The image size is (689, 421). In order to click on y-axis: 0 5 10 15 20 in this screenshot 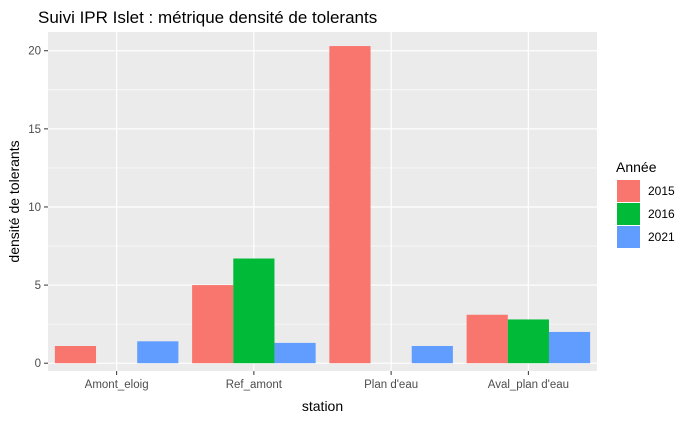, I will do `click(38, 208)`.